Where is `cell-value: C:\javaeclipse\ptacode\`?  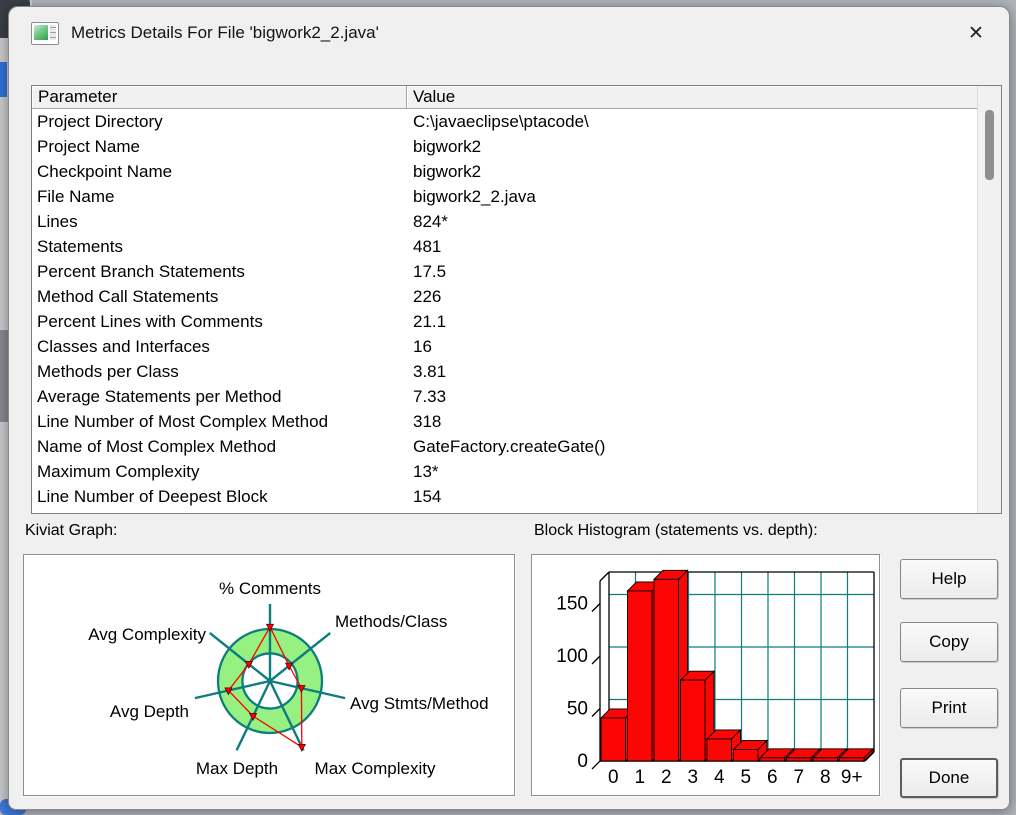 cell-value: C:\javaeclipse\ptacode\ is located at coordinates (501, 121).